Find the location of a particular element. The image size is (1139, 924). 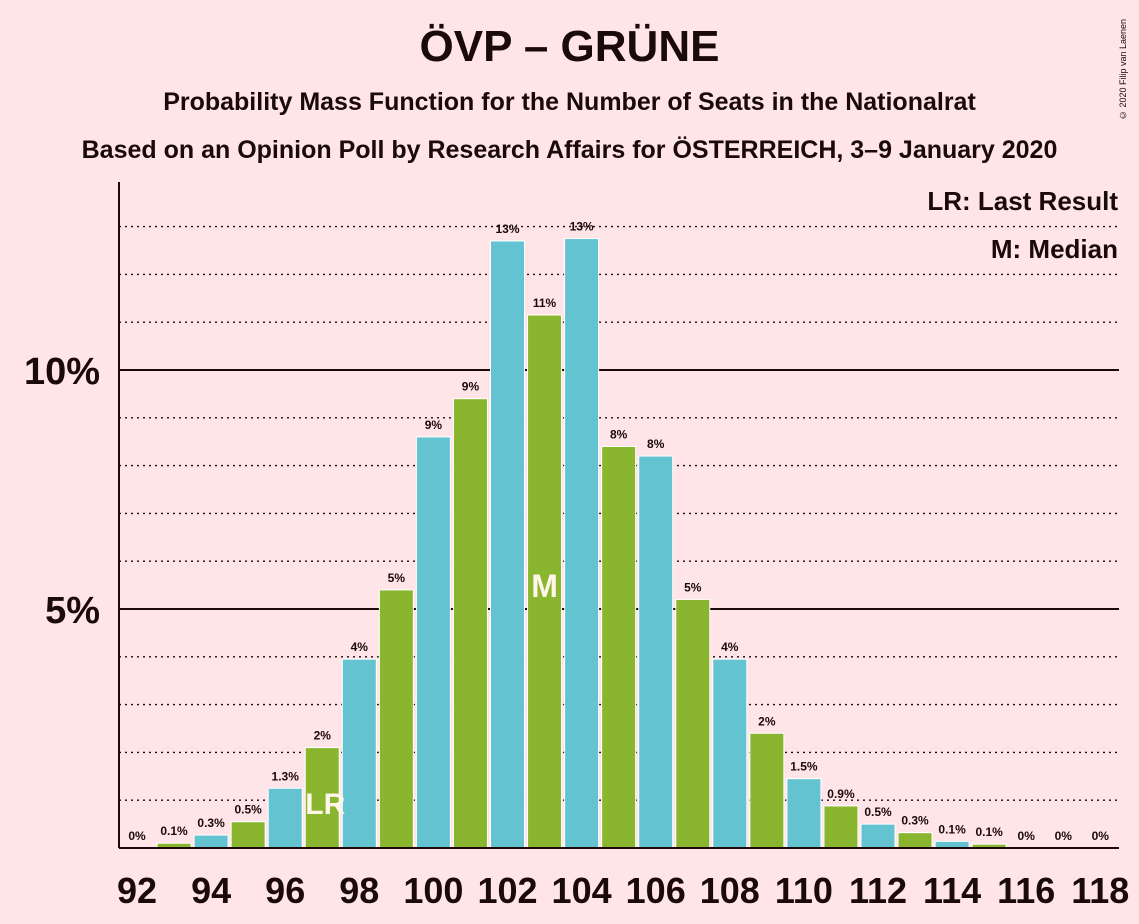

data-label-103: 11% is located at coordinates (545, 303).